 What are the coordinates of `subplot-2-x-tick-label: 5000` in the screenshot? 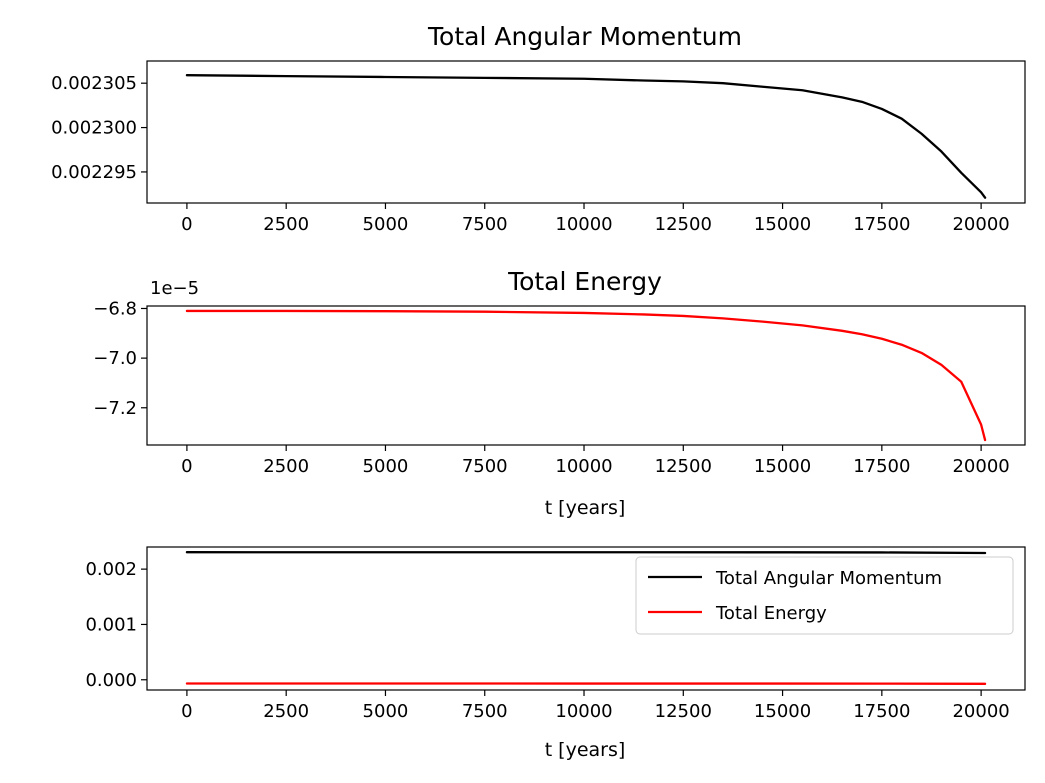 It's located at (386, 466).